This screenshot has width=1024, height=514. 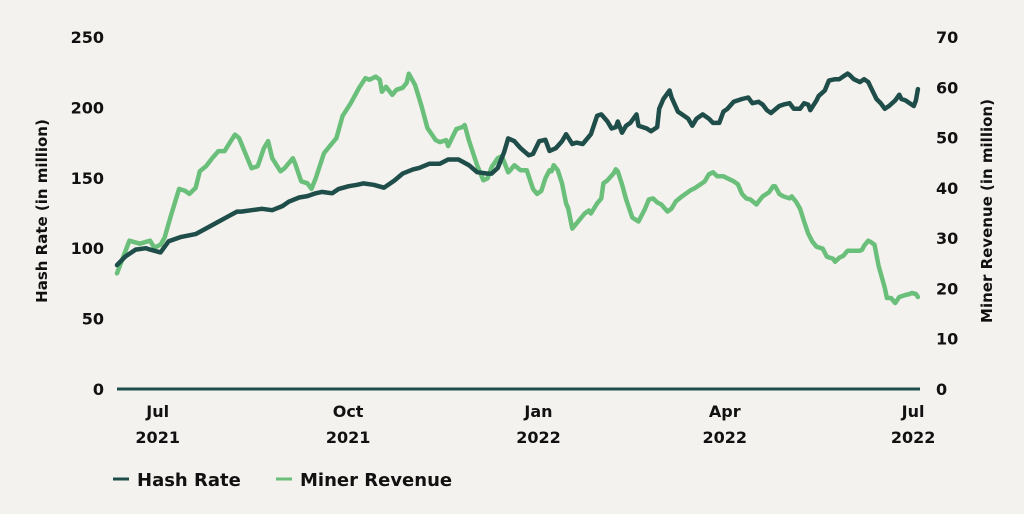 What do you see at coordinates (42, 211) in the screenshot?
I see `y-axis-left-title: Hash Rate (in million)` at bounding box center [42, 211].